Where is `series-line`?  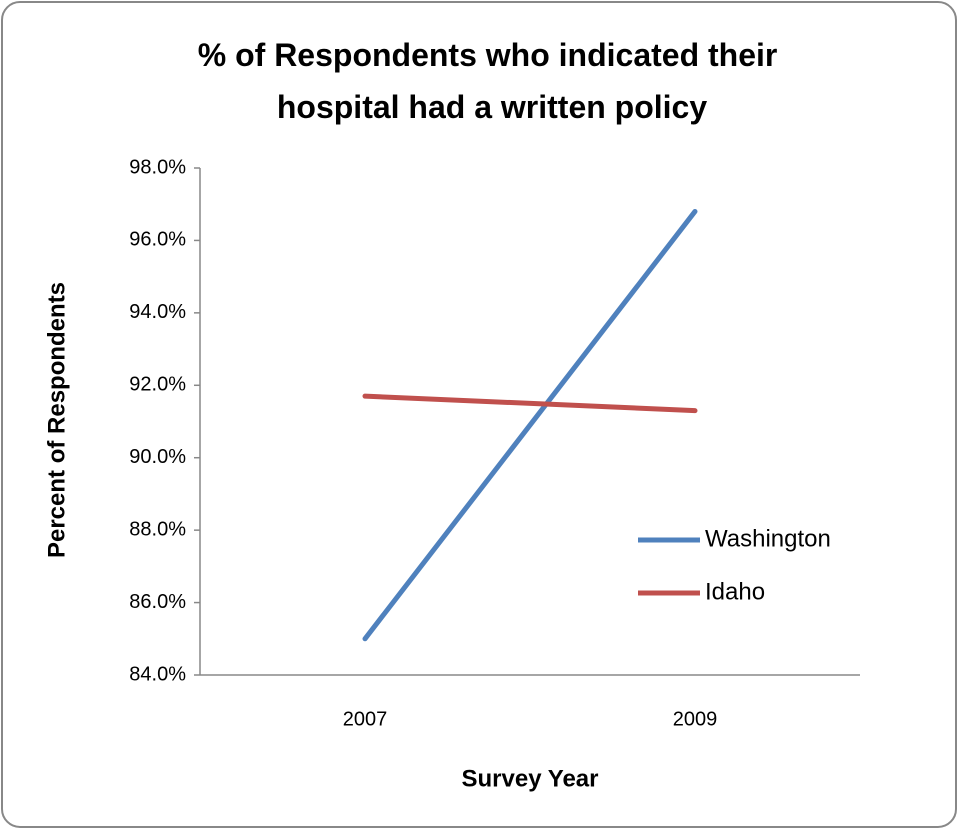
series-line is located at coordinates (530, 403).